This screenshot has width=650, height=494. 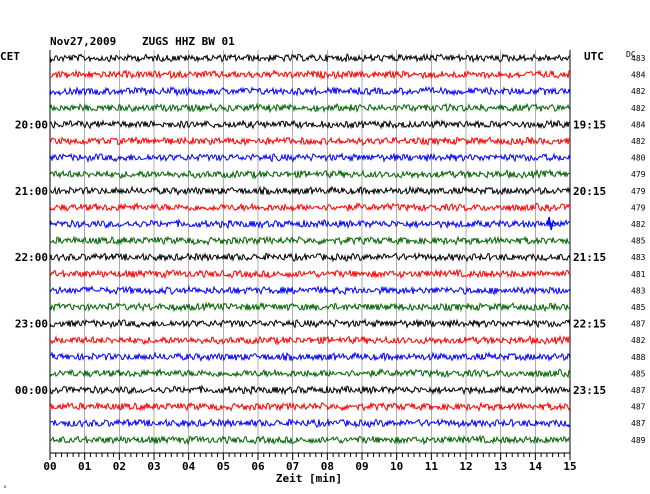 I want to click on left-timezone-label: CET, so click(x=10, y=56).